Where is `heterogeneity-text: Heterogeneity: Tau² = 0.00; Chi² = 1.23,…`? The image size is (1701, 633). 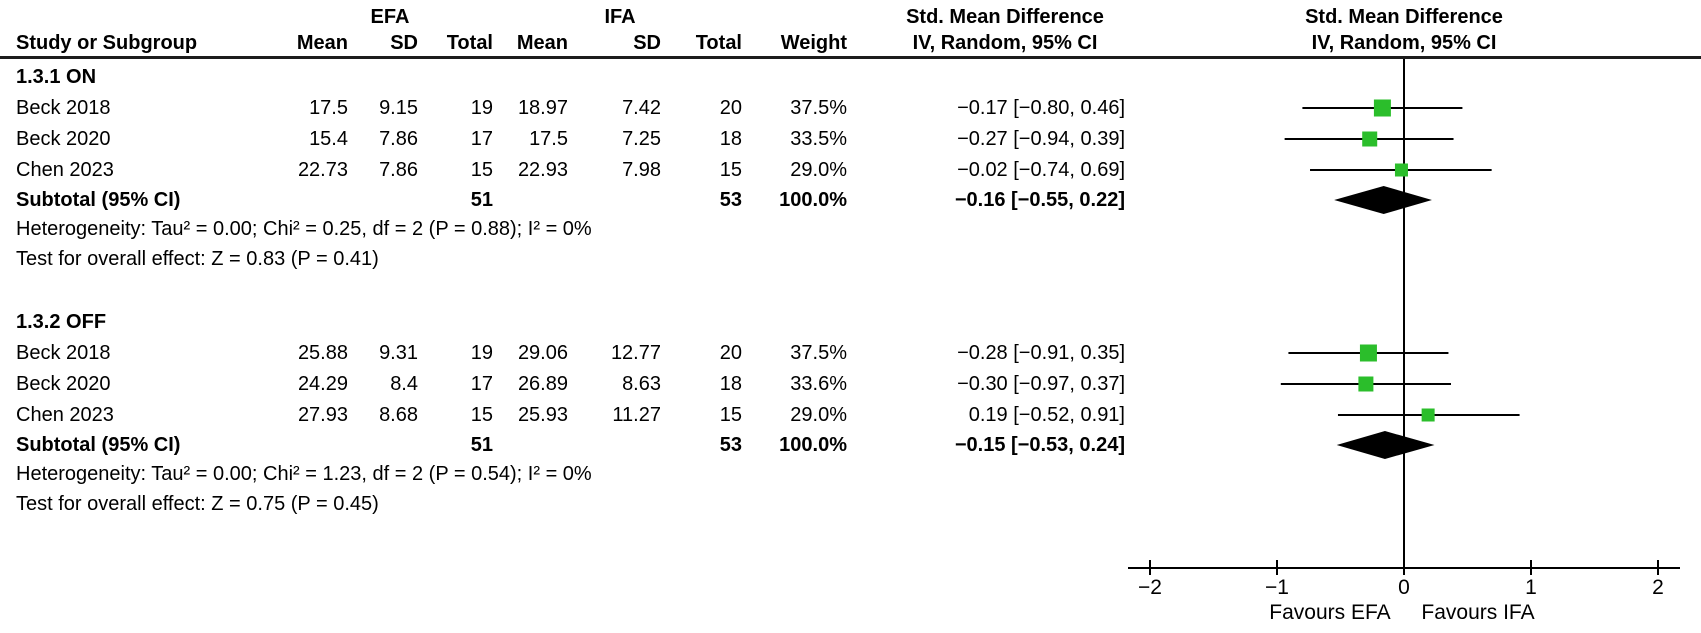 heterogeneity-text: Heterogeneity: Tau² = 0.00; Chi² = 1.23,… is located at coordinates (304, 474).